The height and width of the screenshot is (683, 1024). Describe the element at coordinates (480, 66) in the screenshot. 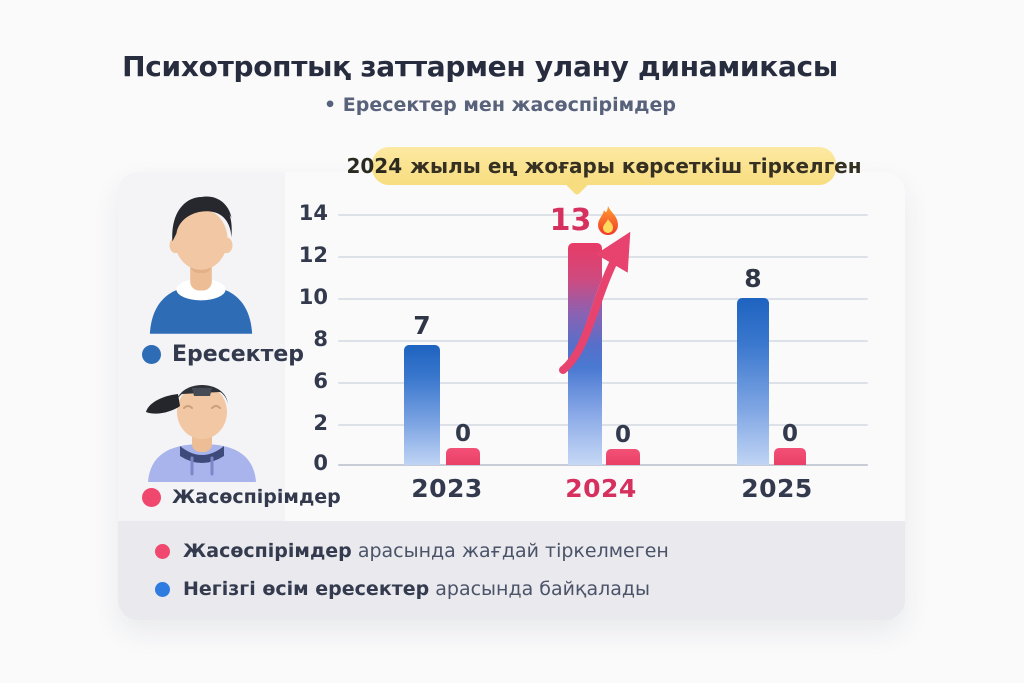

I see `page-title: Психотроптық заттармен улану динамикасы` at that location.